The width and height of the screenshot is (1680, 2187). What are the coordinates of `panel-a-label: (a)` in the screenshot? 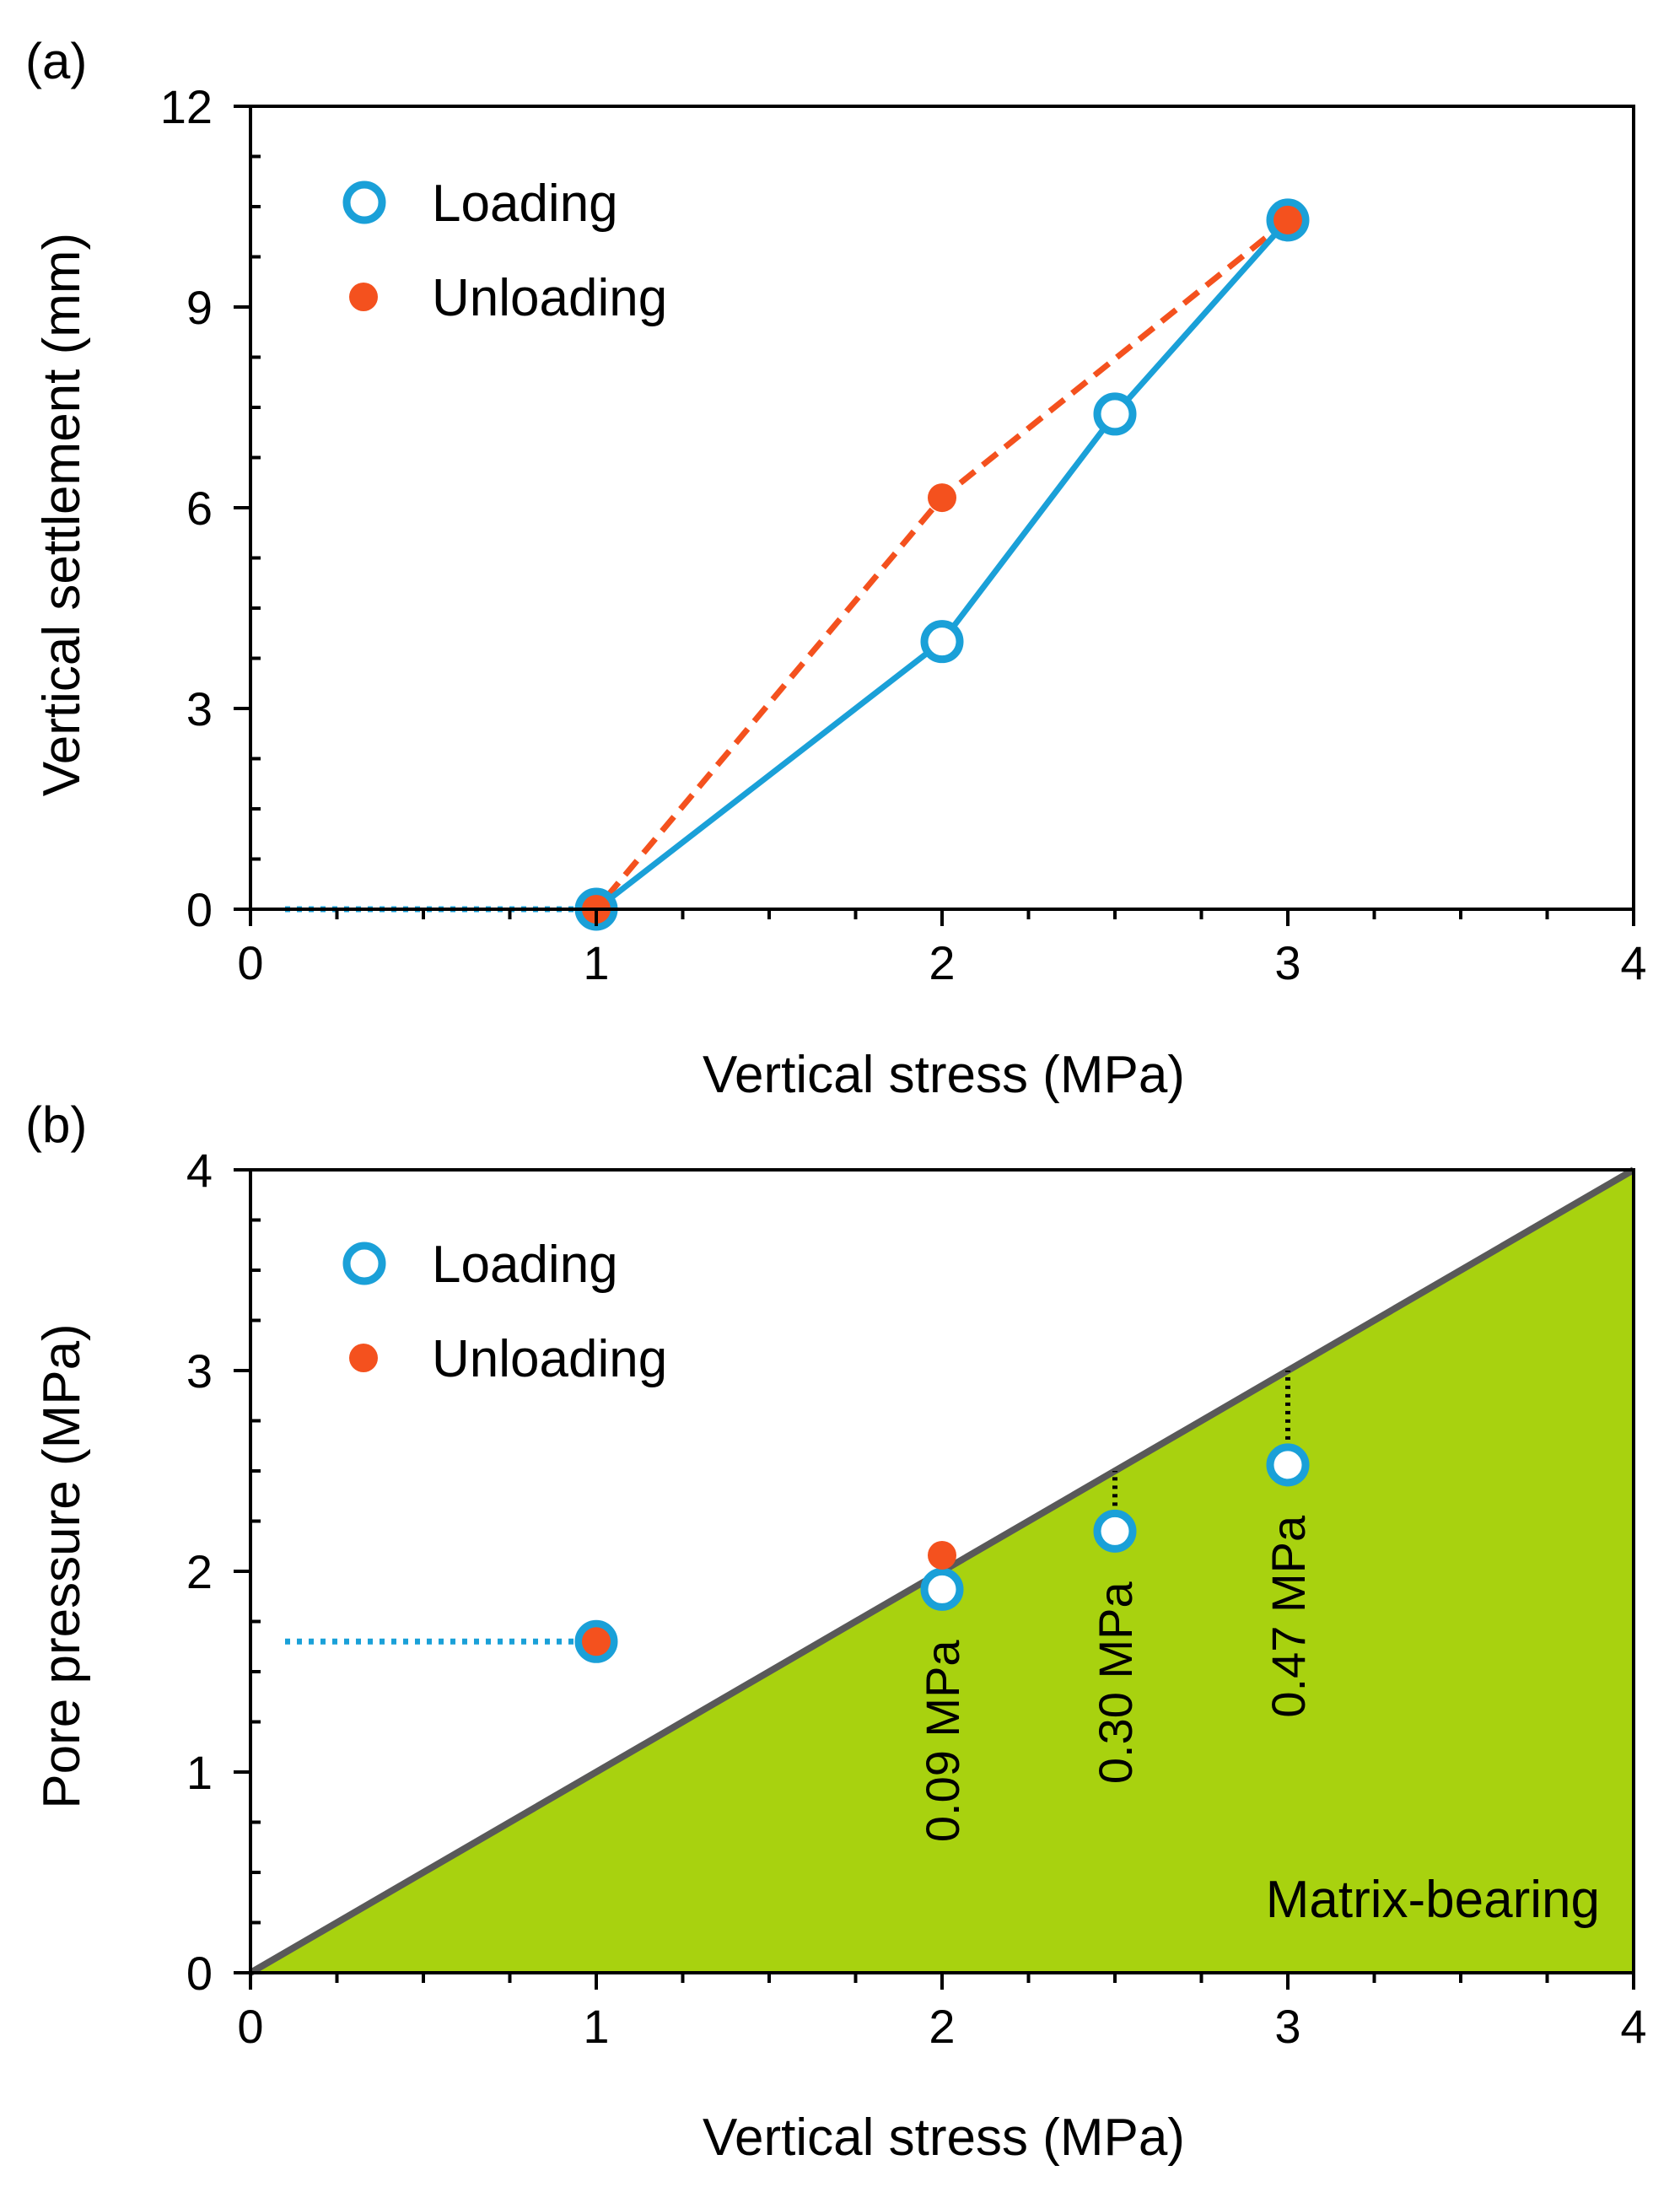 It's located at (56, 61).